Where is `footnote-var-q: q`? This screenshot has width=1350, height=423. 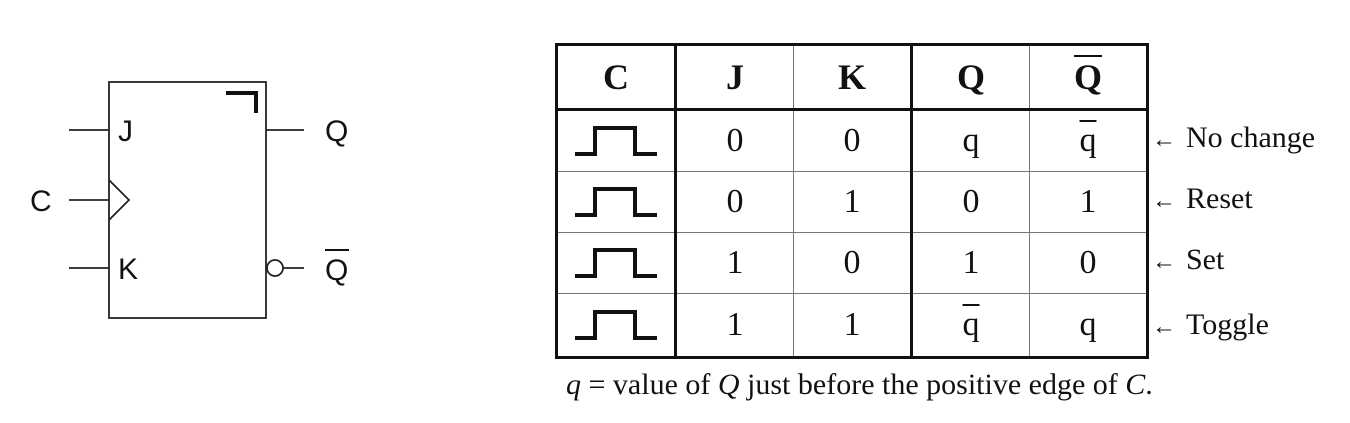
footnote-var-q: q is located at coordinates (573, 384).